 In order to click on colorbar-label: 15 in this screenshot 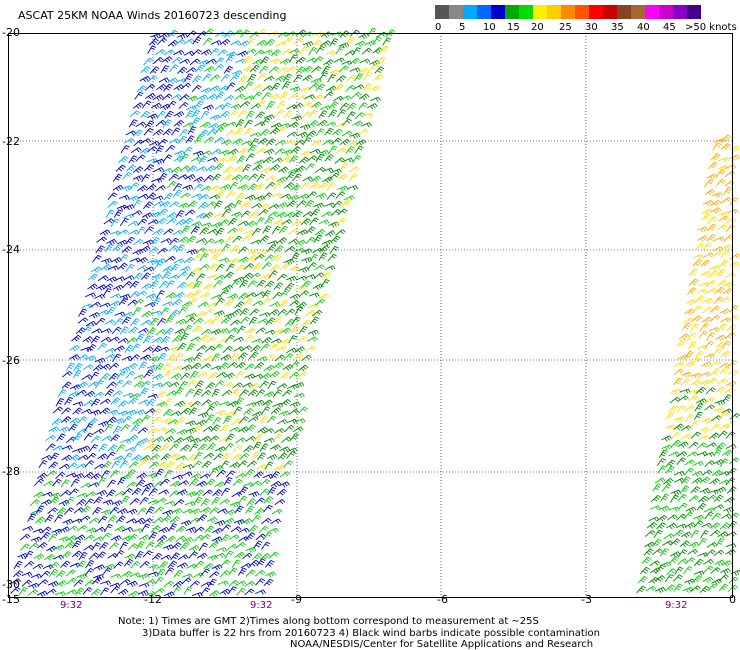, I will do `click(513, 27)`.